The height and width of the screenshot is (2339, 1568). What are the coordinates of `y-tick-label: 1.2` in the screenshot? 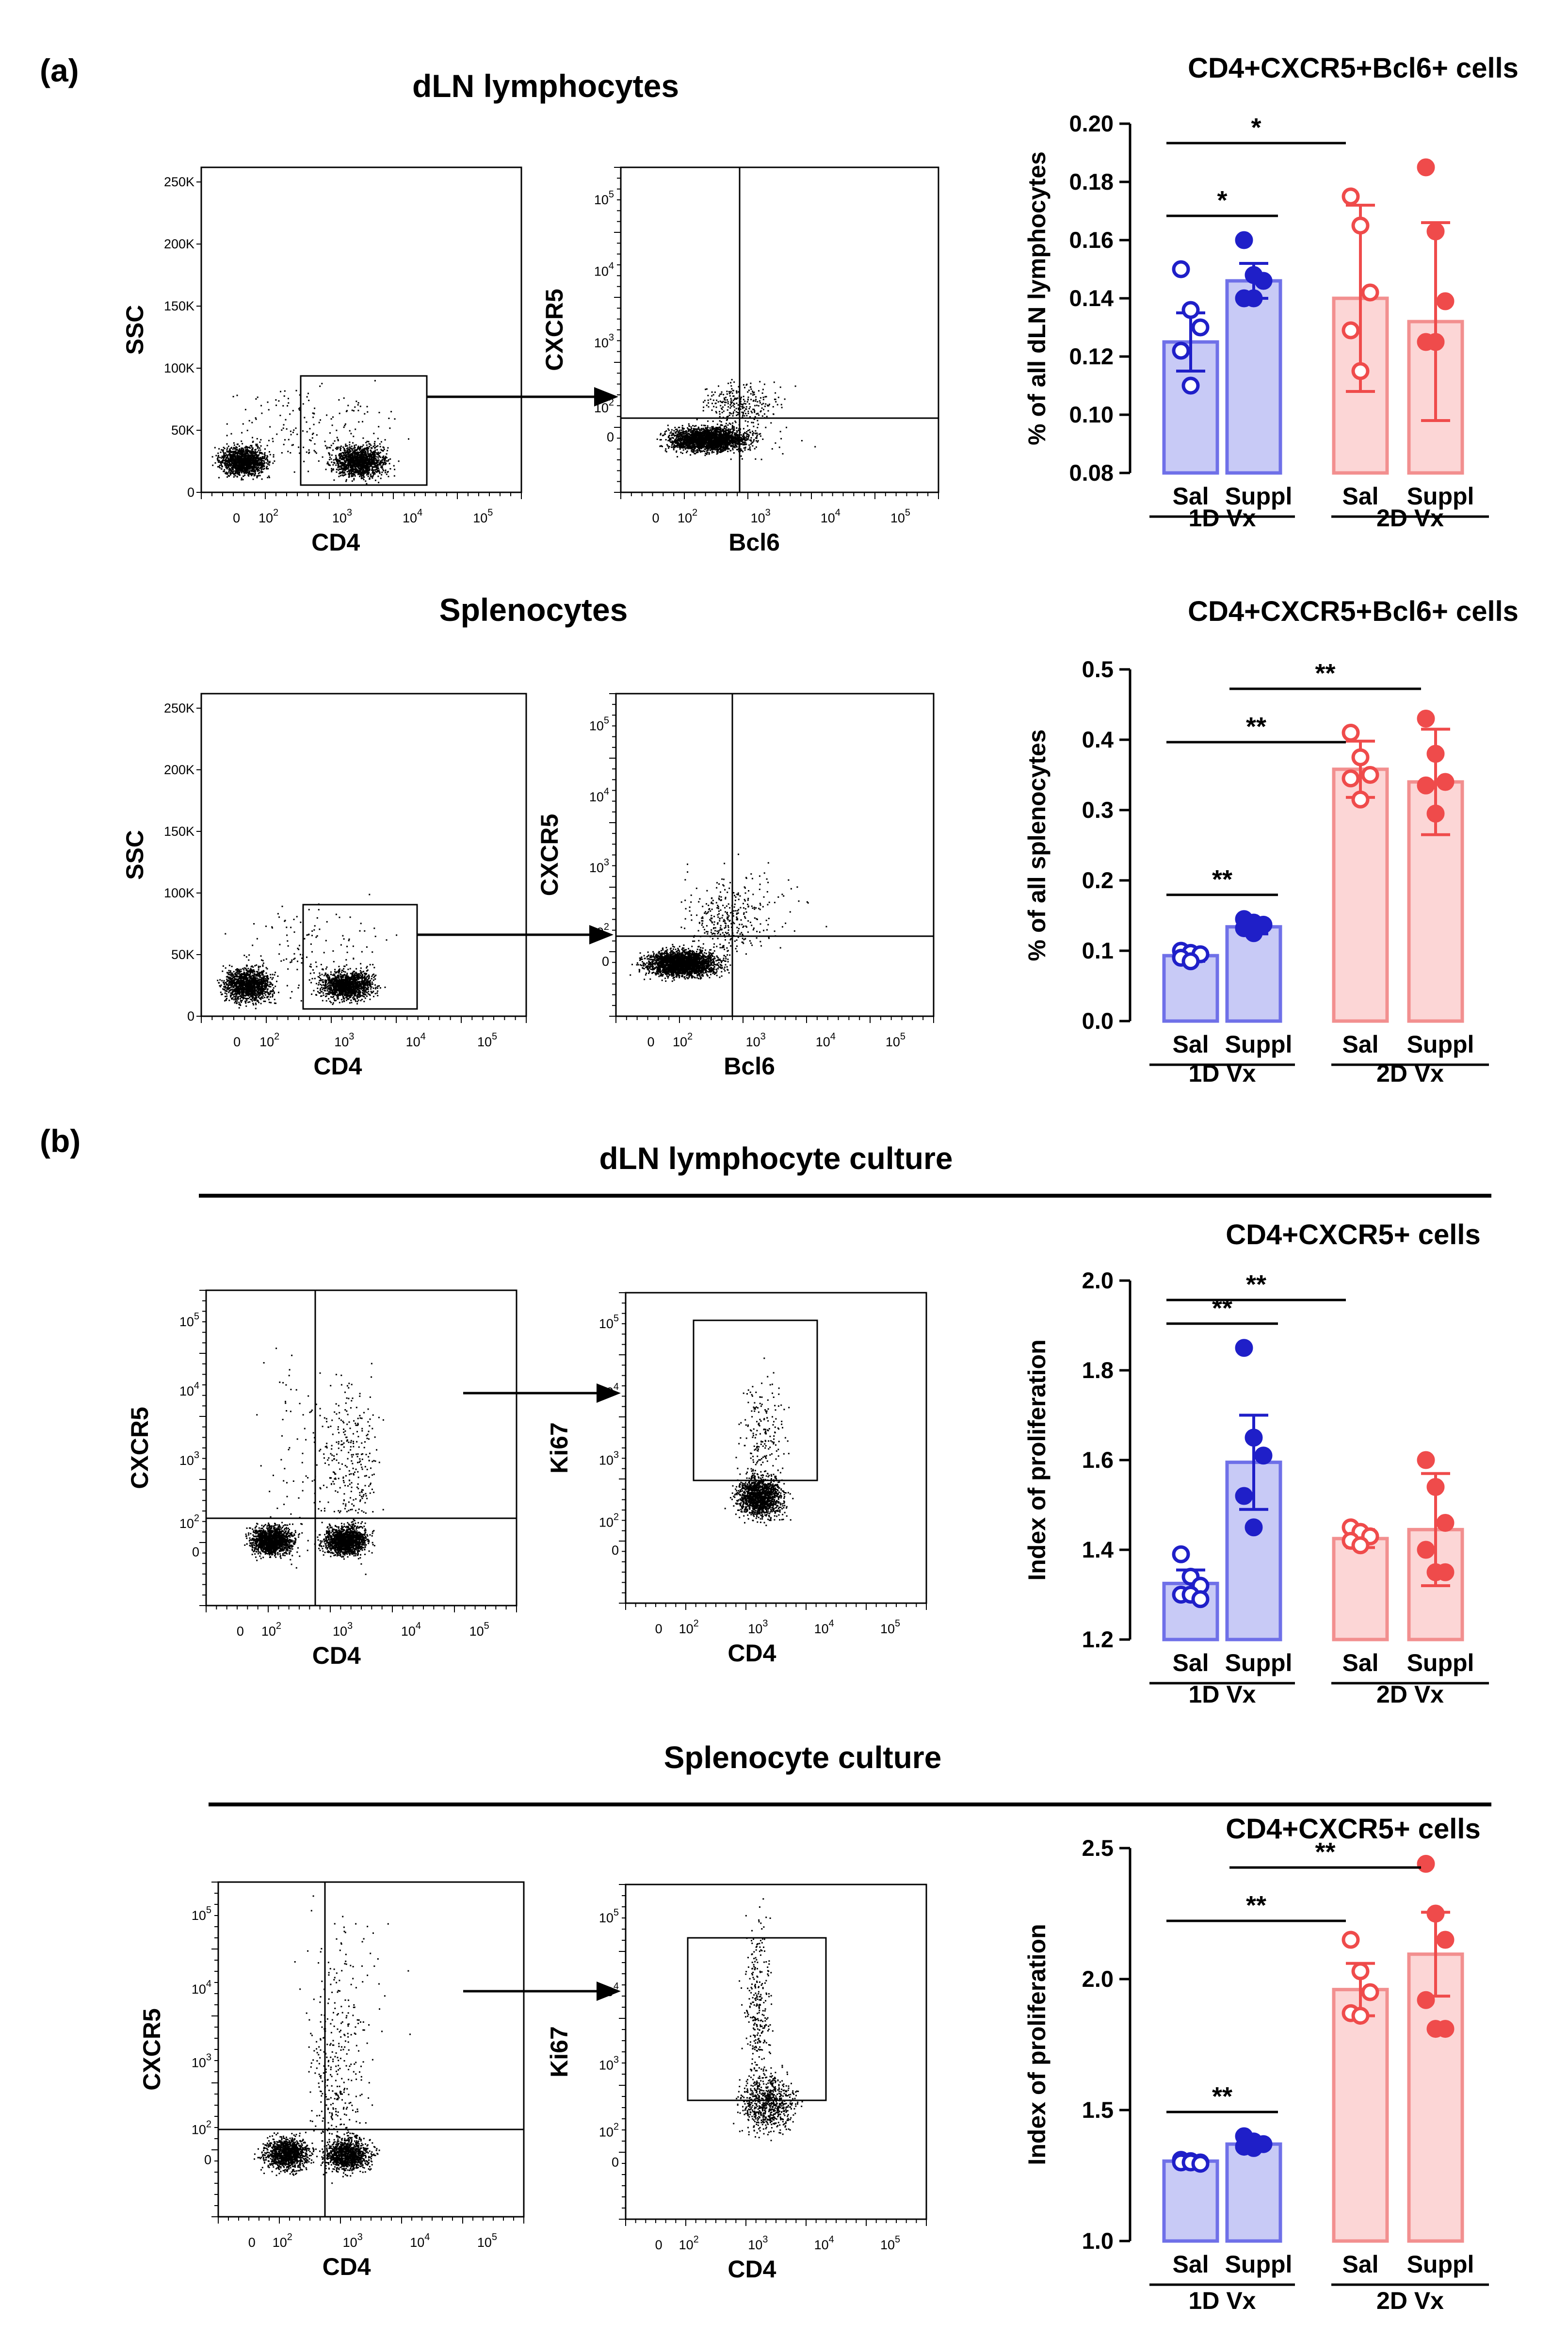 It's located at (1098, 1639).